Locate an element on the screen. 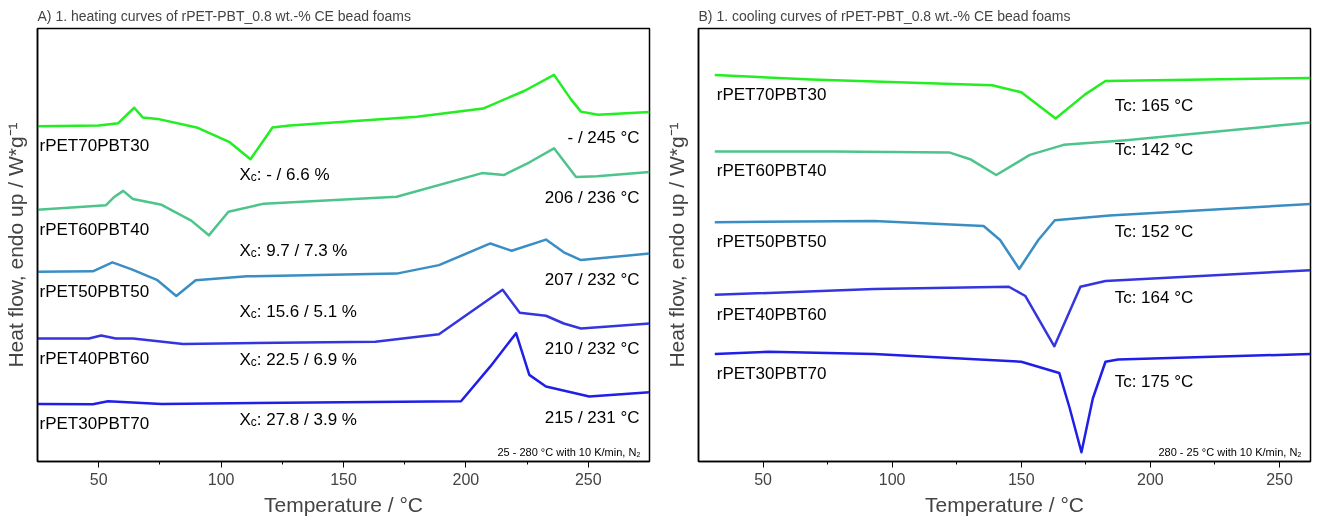 This screenshot has height=518, width=1322. annotation: Xc: 9.7 / 7.3 % is located at coordinates (293, 251).